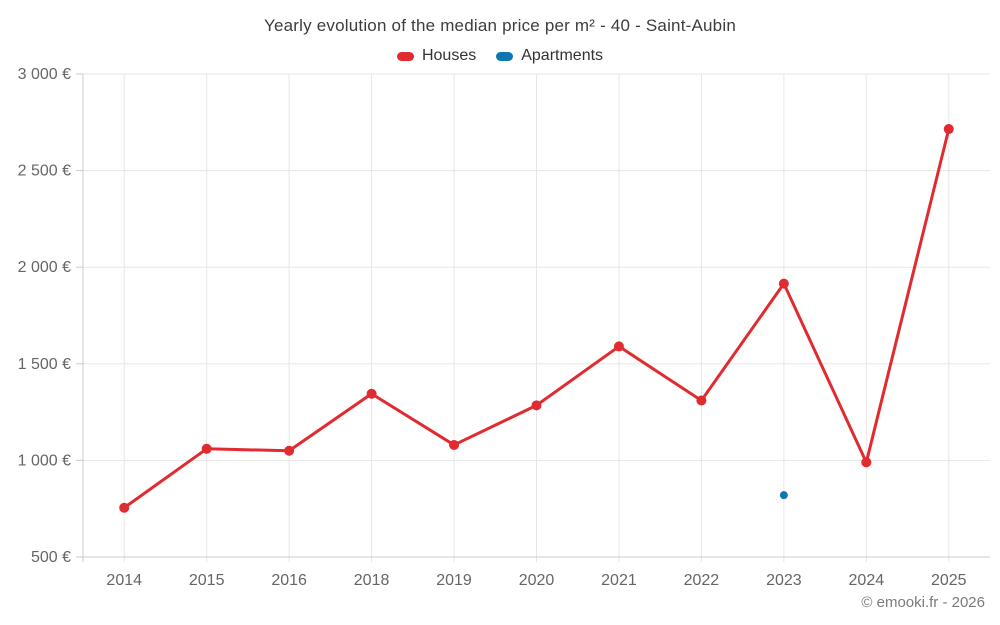 Image resolution: width=1000 pixels, height=625 pixels. Describe the element at coordinates (289, 580) in the screenshot. I see `x-axis-label: 2016` at that location.